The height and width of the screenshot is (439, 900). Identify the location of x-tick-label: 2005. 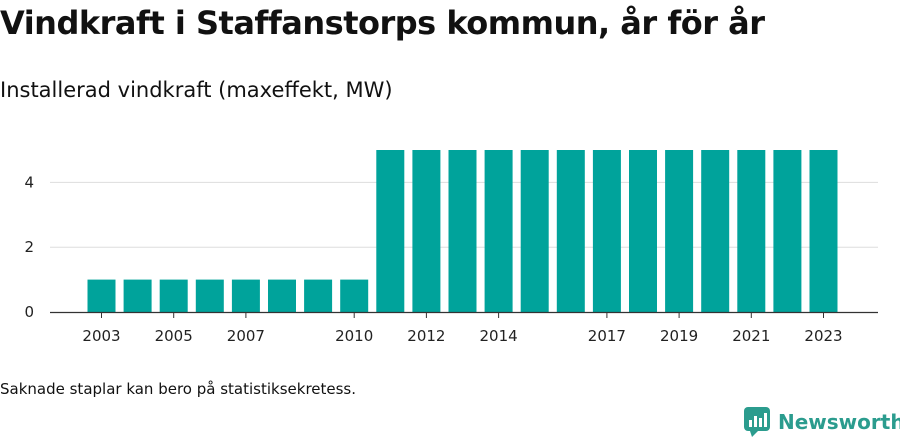
(174, 336).